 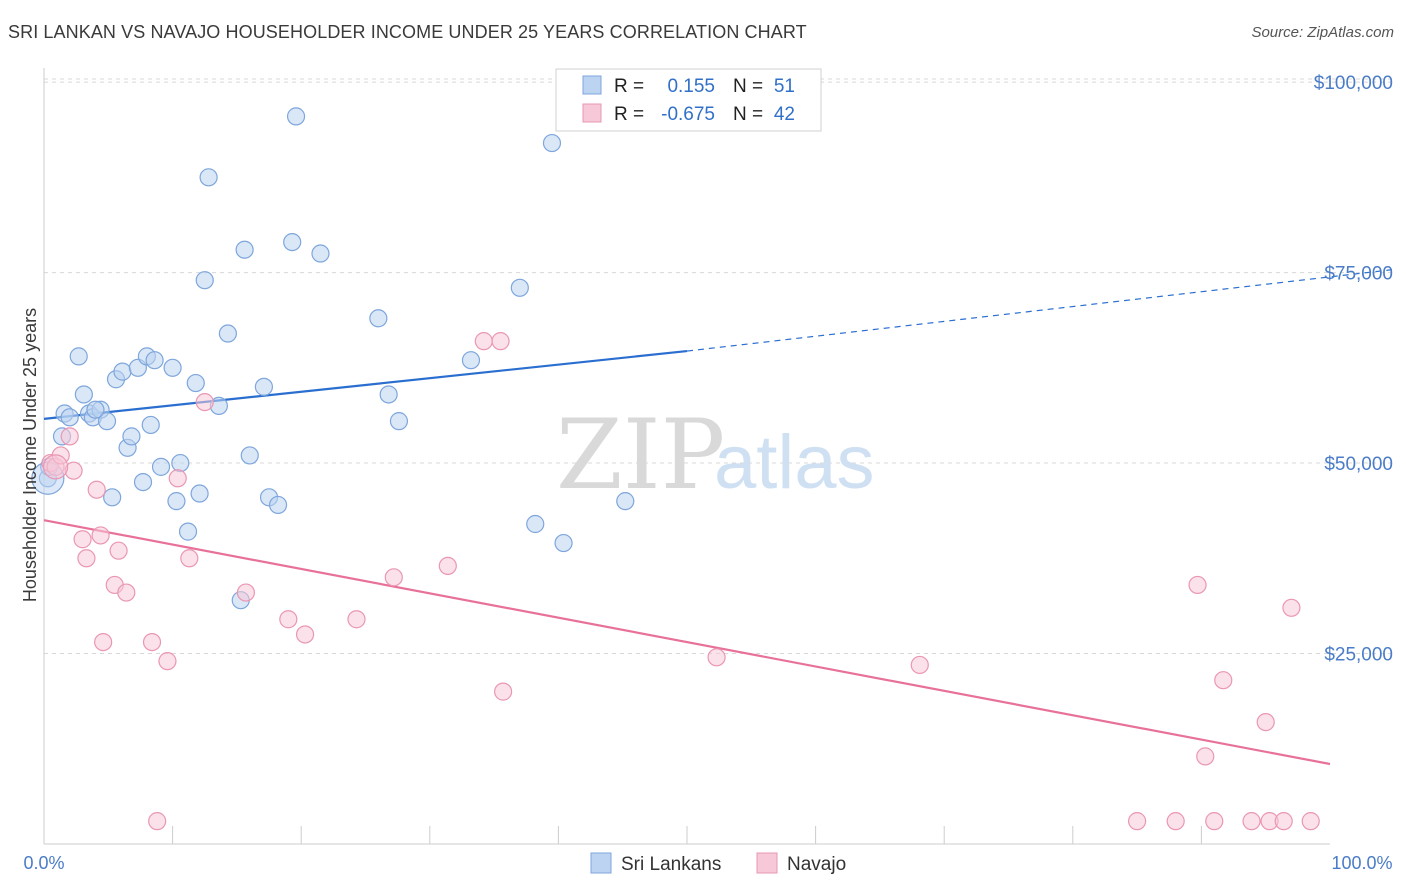 What do you see at coordinates (784, 114) in the screenshot?
I see `legend-n-value-2: 42` at bounding box center [784, 114].